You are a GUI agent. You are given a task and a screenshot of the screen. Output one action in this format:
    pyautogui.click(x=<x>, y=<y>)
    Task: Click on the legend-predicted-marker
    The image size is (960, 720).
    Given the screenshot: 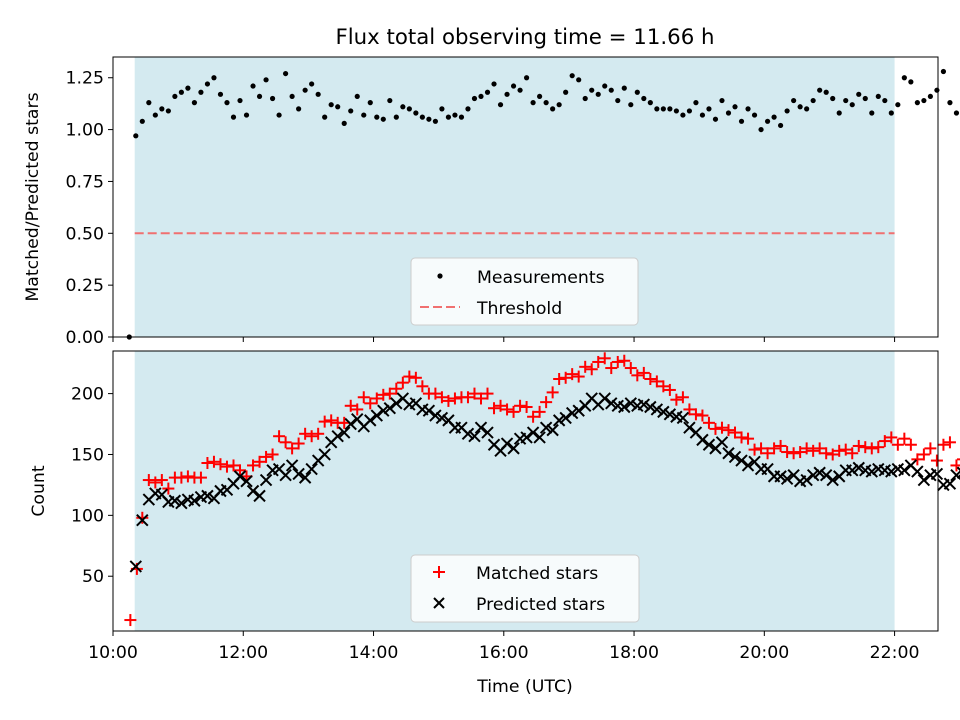 What is the action you would take?
    pyautogui.click(x=439, y=603)
    